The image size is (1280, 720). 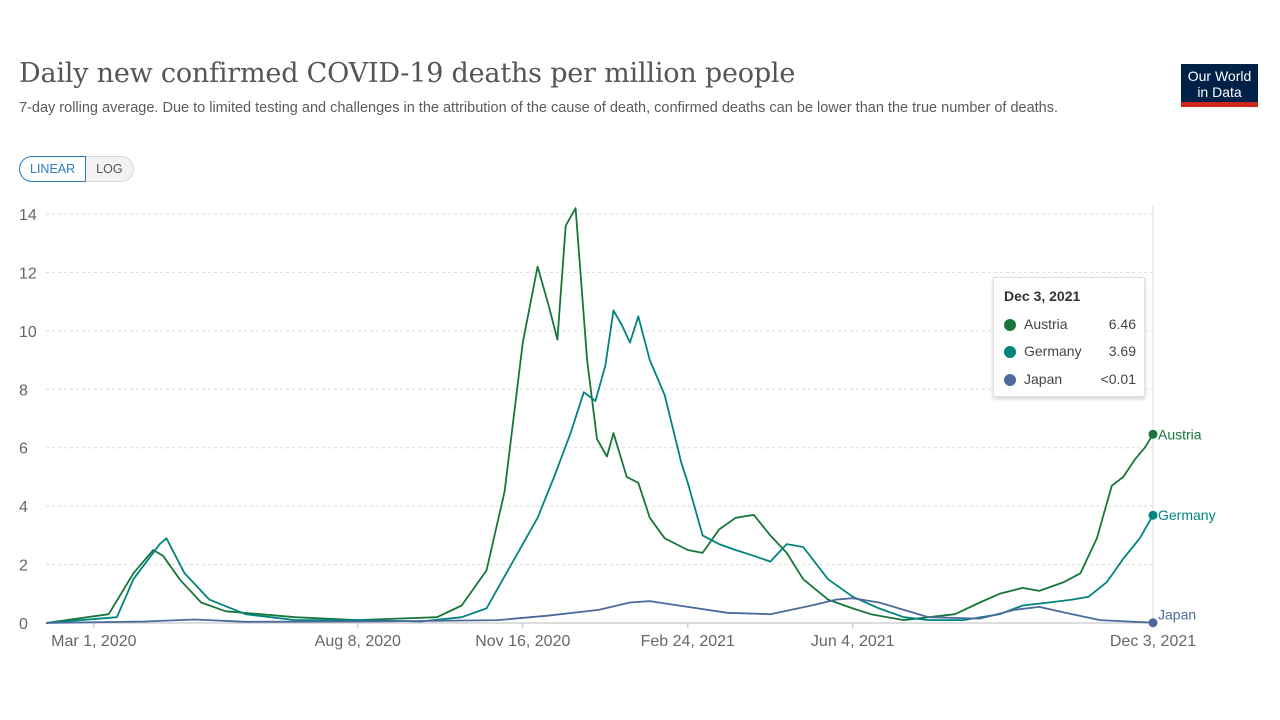 What do you see at coordinates (1153, 623) in the screenshot?
I see `japan-end-dot` at bounding box center [1153, 623].